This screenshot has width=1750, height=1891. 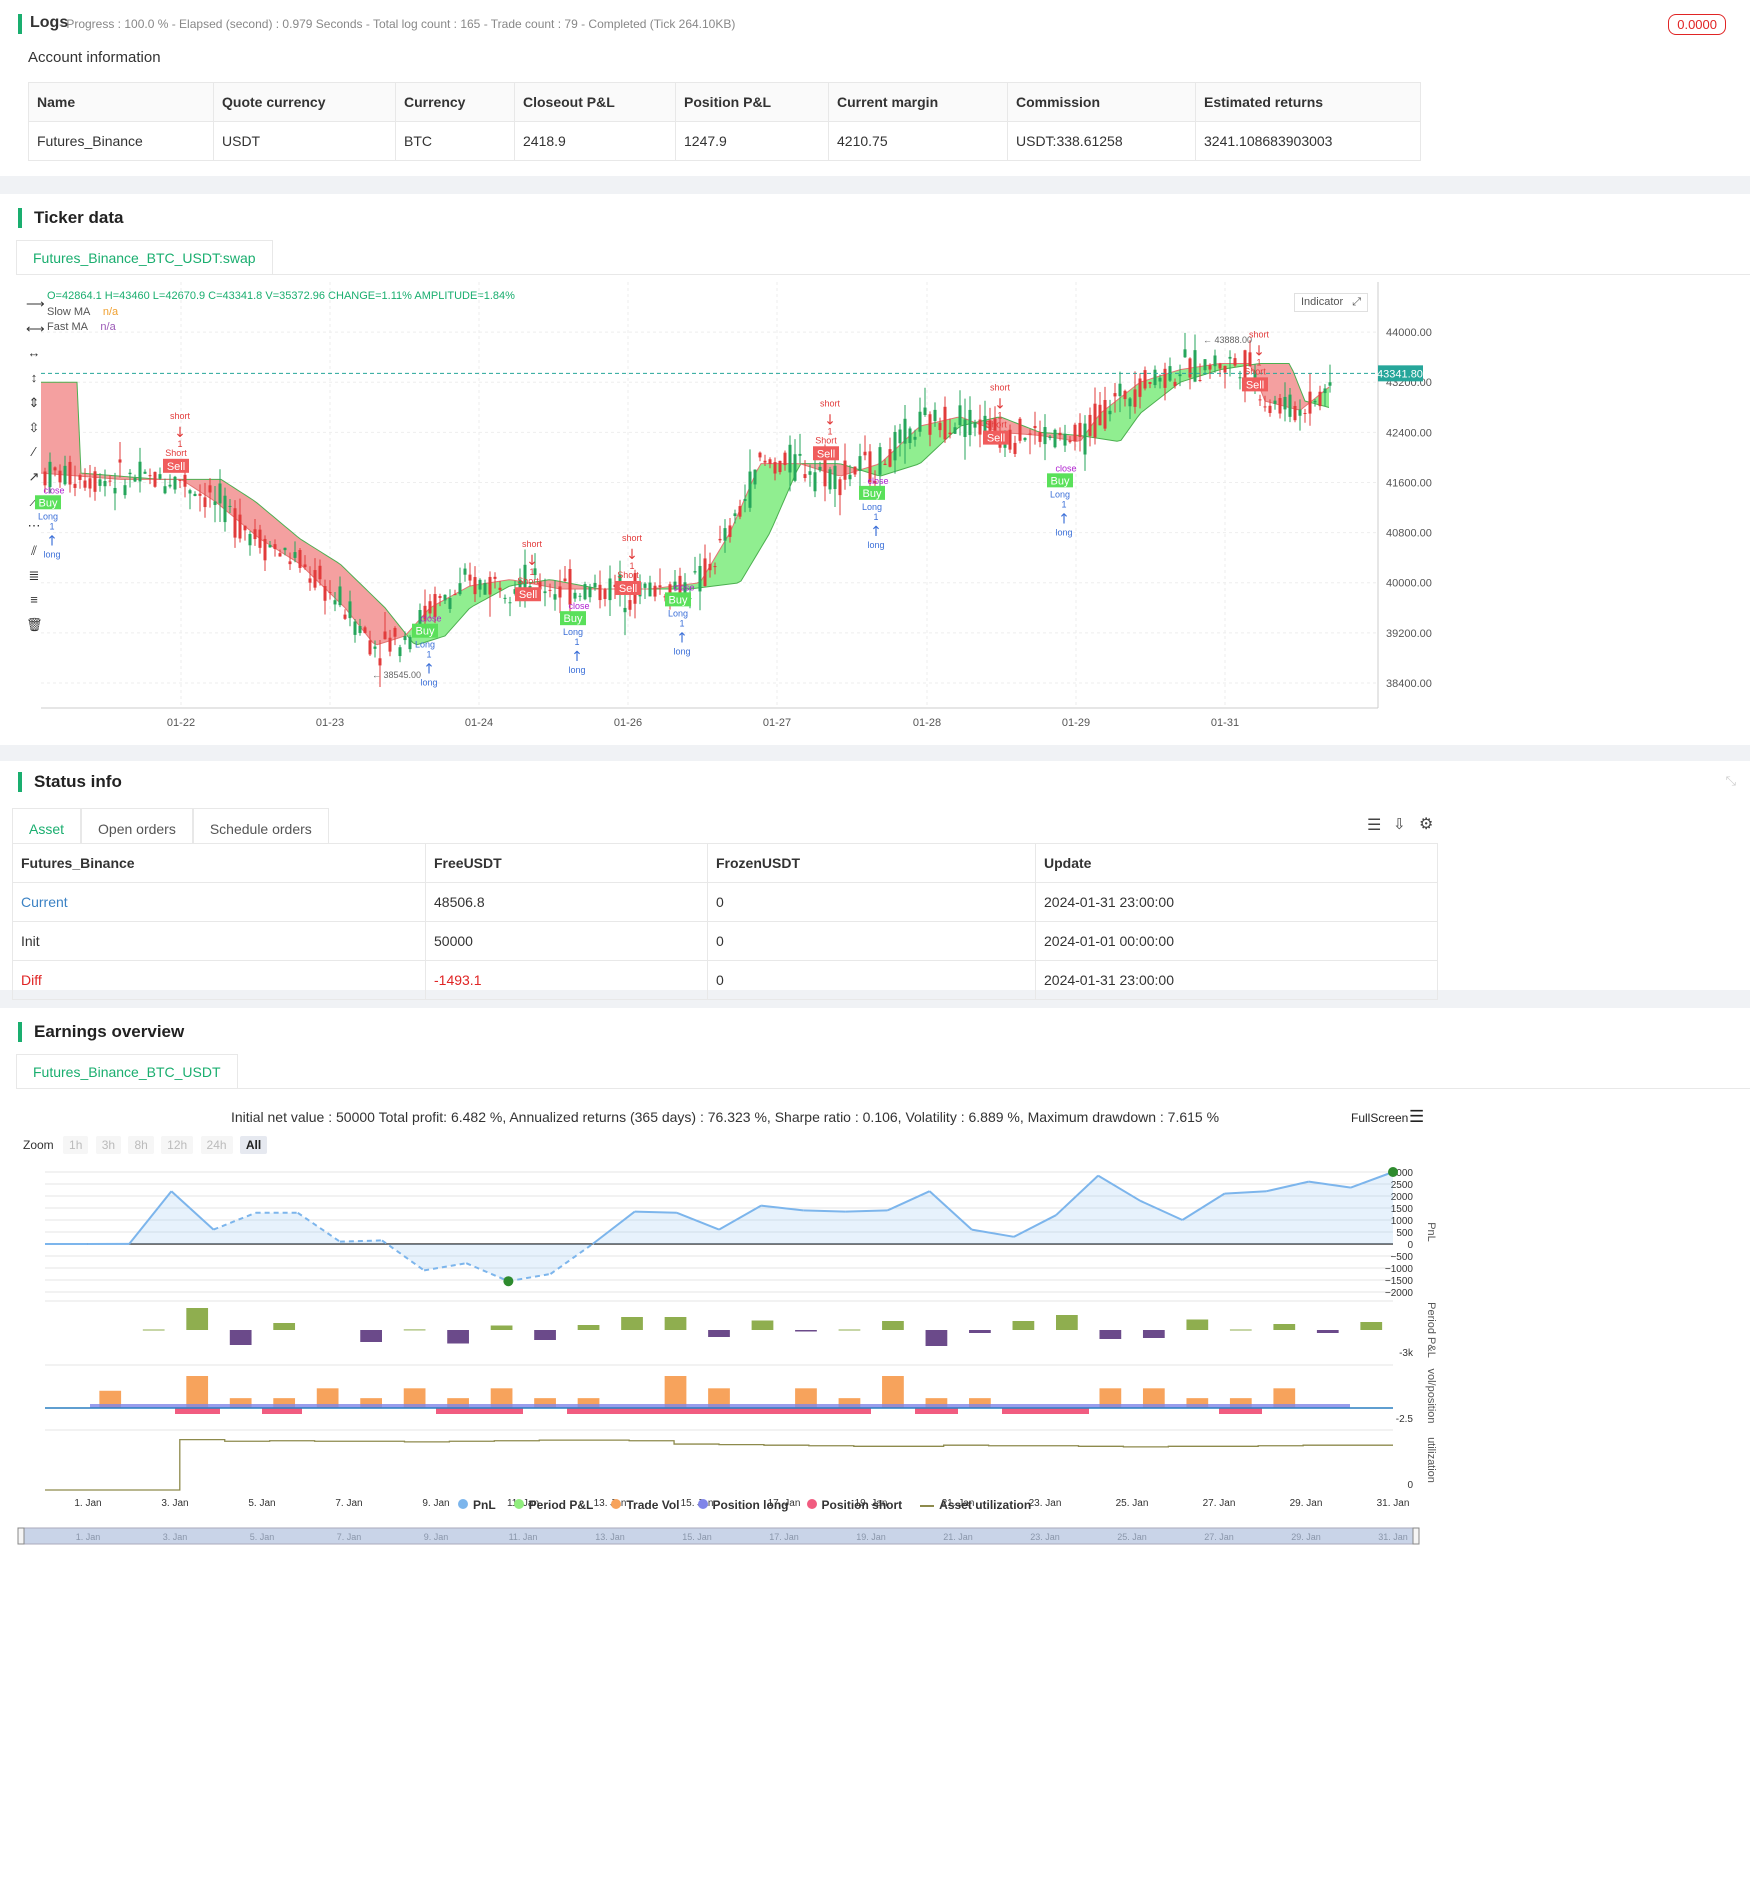 What do you see at coordinates (1045, 1537) in the screenshot?
I see `navigator-tick-label: 23. Jan` at bounding box center [1045, 1537].